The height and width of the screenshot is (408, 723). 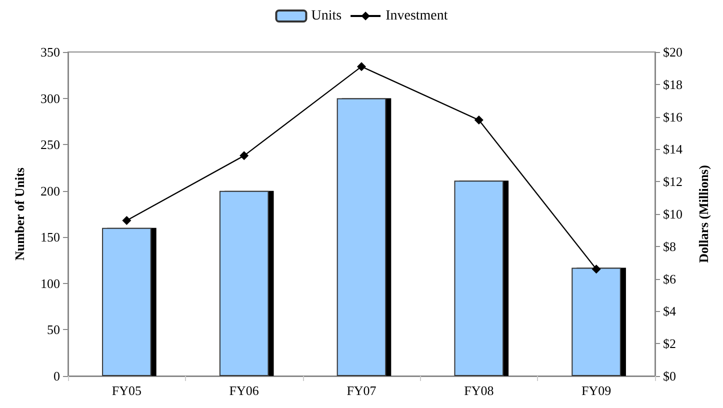 What do you see at coordinates (672, 52) in the screenshot?
I see `y2-tick-label: $20` at bounding box center [672, 52].